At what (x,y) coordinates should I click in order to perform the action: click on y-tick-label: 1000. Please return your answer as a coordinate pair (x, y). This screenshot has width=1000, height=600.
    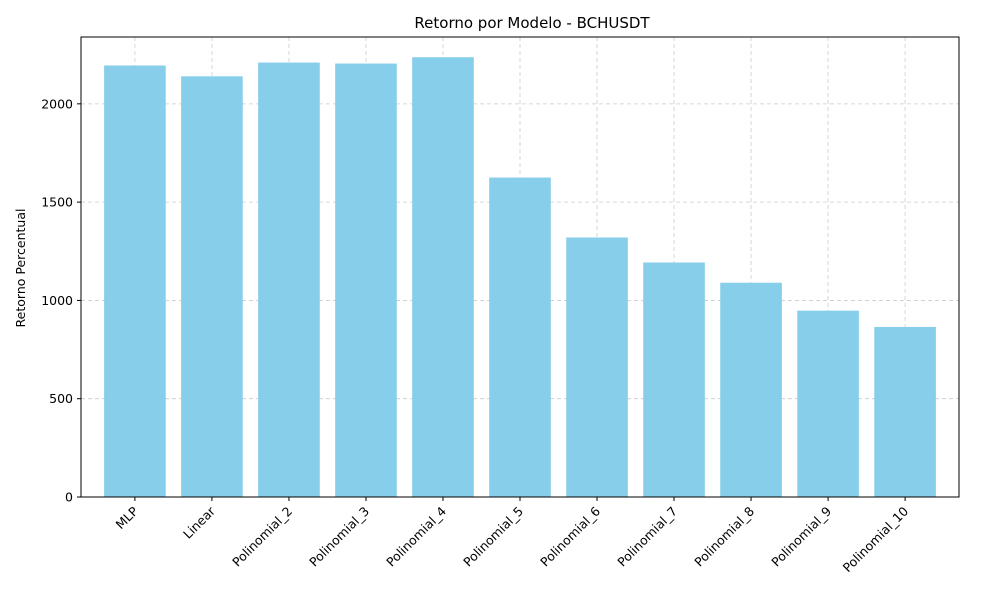
    Looking at the image, I should click on (57, 300).